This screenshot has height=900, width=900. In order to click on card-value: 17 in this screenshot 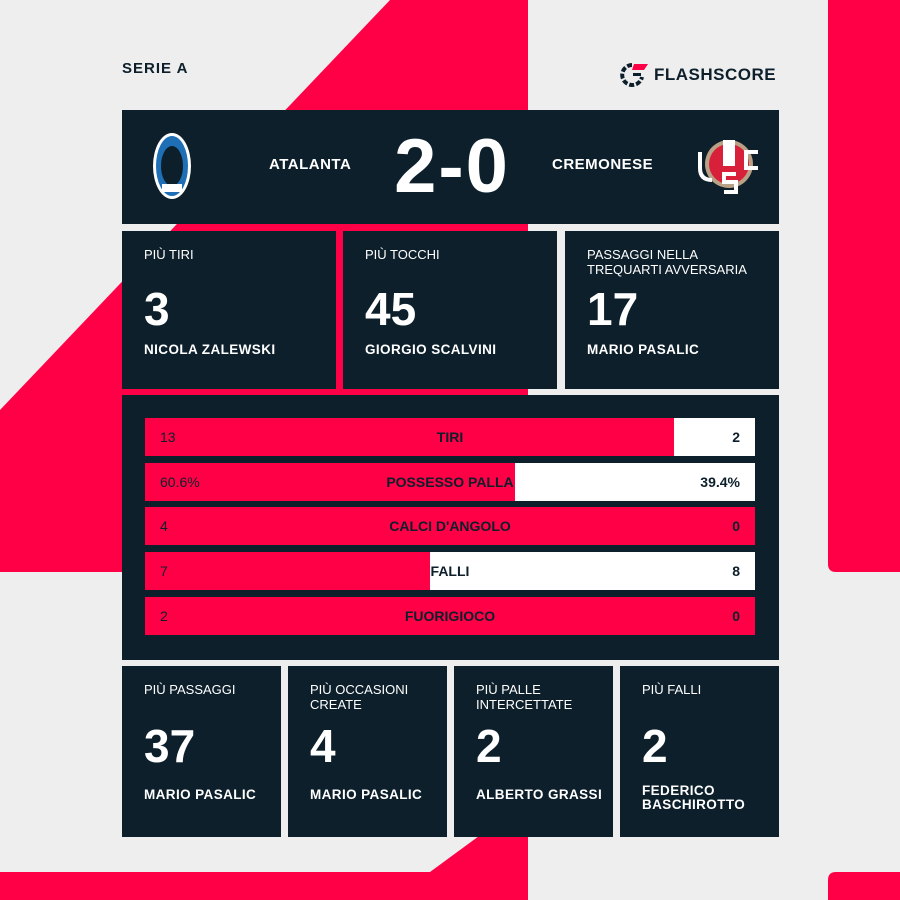, I will do `click(613, 309)`.